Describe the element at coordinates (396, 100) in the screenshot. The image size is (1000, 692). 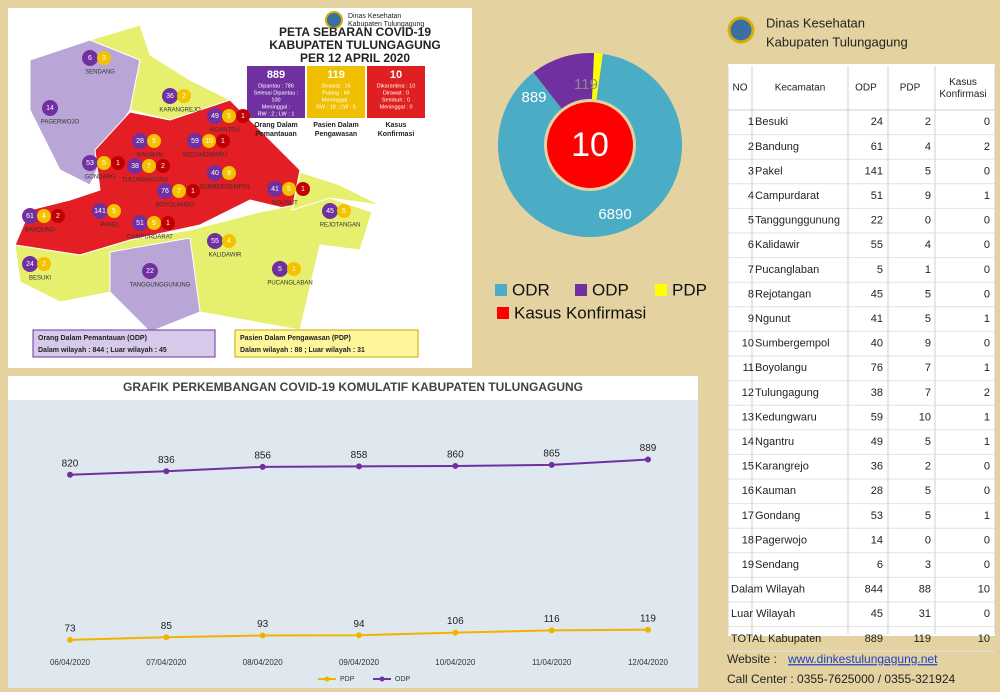
I see `stat-detail: Sembuh : 0` at that location.